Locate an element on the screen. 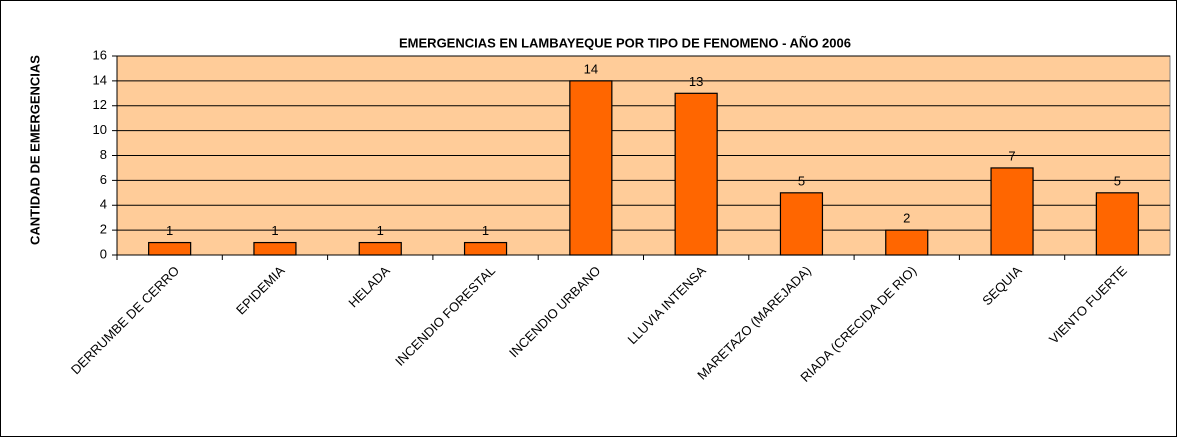 This screenshot has height=437, width=1177. y-tick-label: 12 is located at coordinates (100, 104).